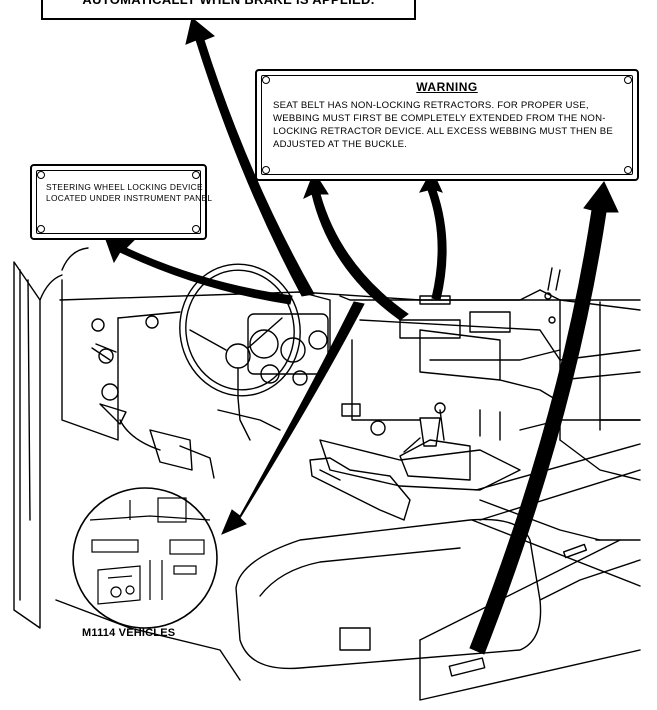 This screenshot has width=657, height=710. Describe the element at coordinates (27, 445) in the screenshot. I see `left-door-frame` at that location.